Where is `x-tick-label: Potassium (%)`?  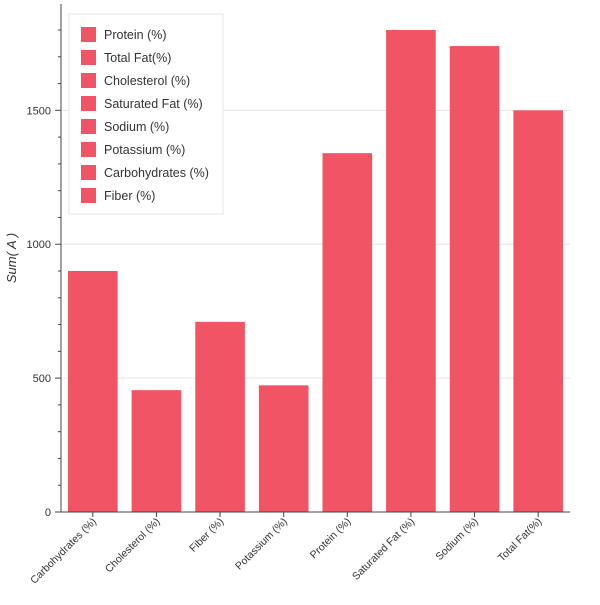 x-tick-label: Potassium (%) is located at coordinates (261, 544).